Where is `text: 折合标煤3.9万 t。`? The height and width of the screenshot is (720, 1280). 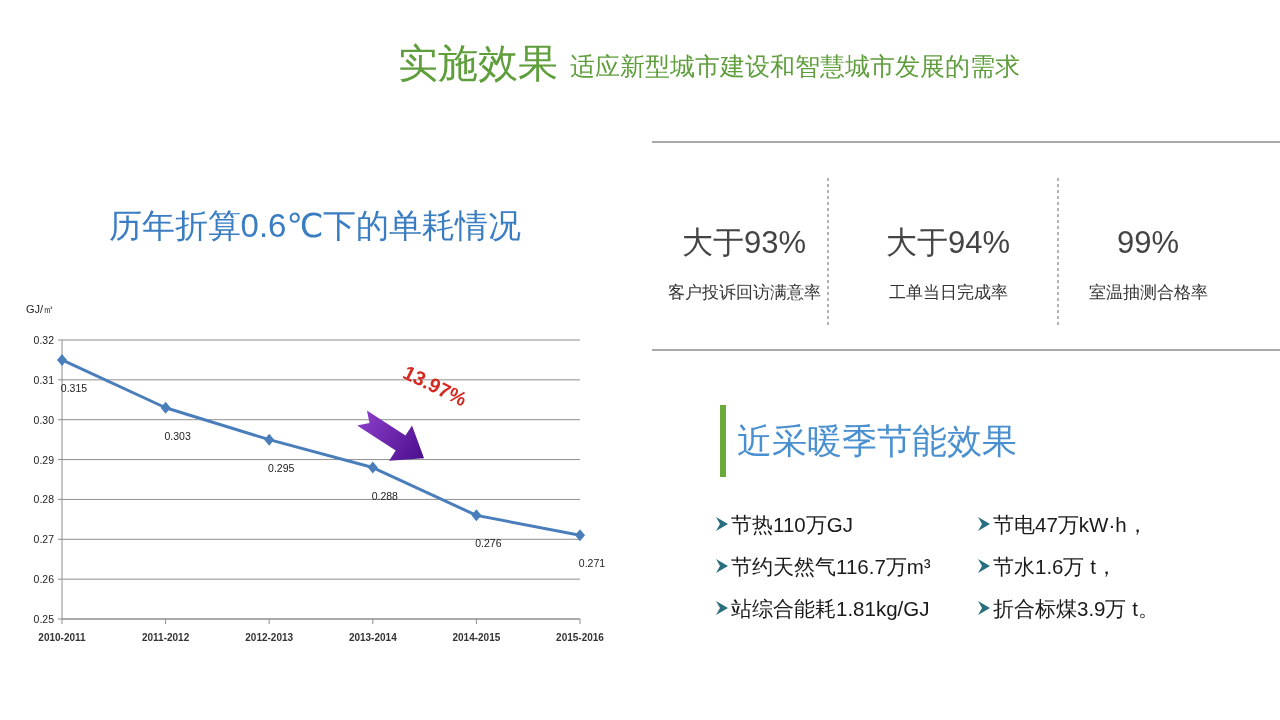 text: 折合标煤3.9万 t。 is located at coordinates (1076, 608).